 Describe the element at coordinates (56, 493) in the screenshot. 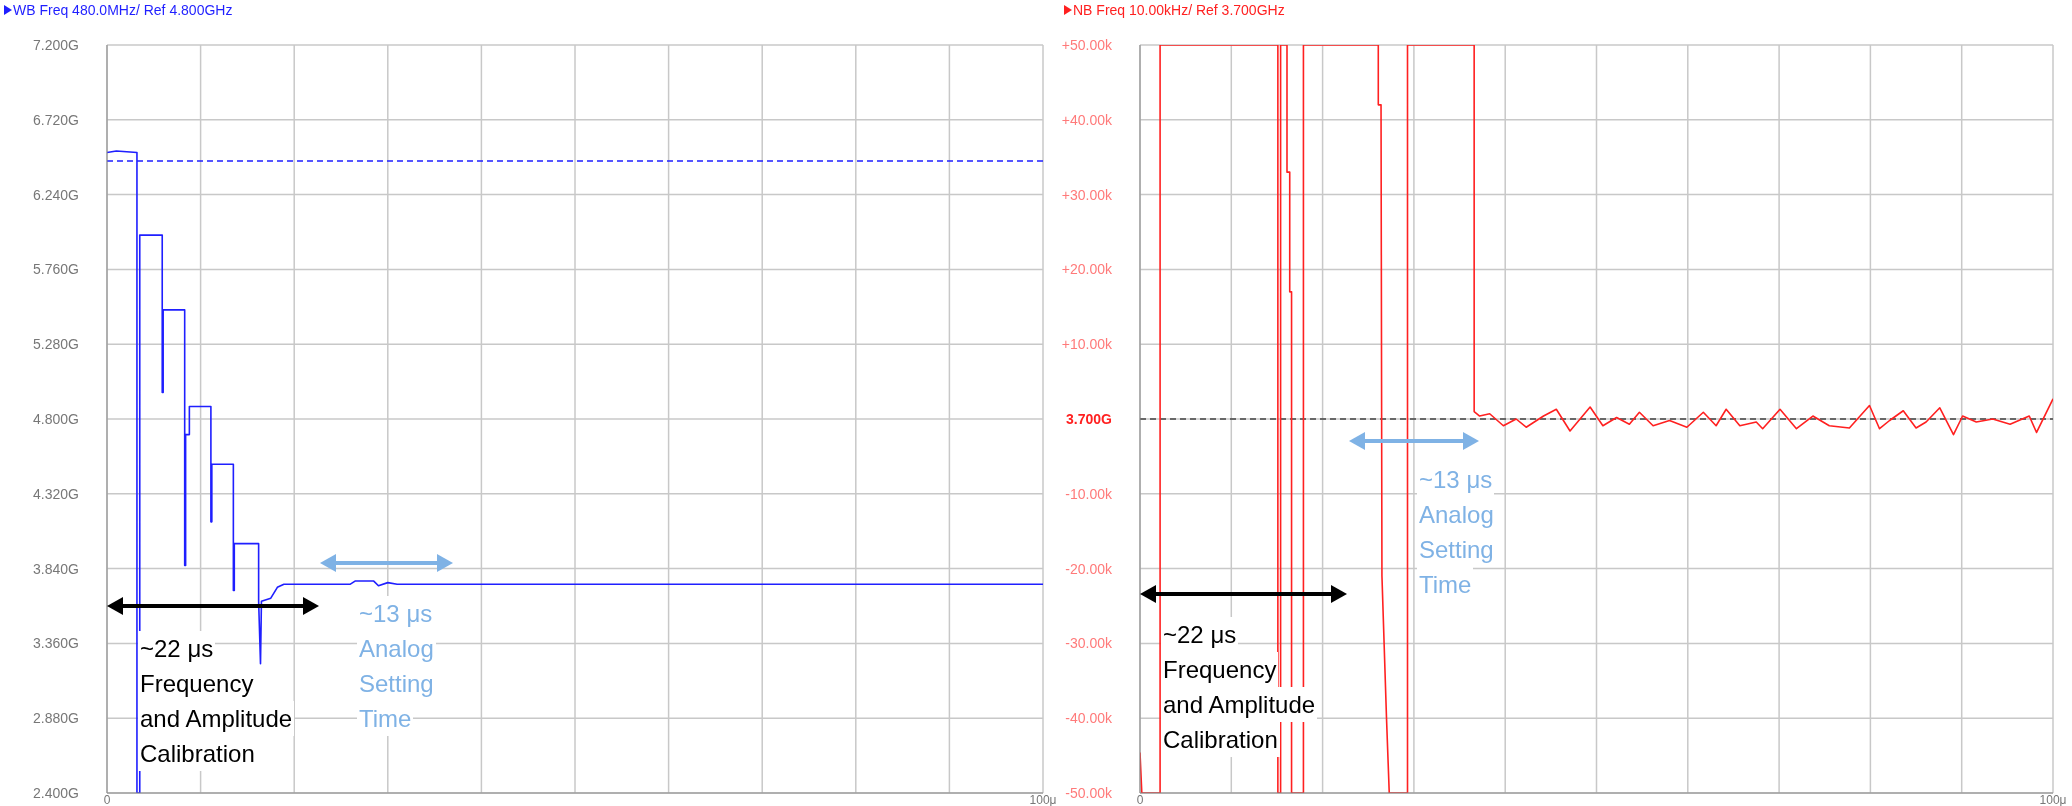

I see `y-tick-label: 4.320G` at that location.